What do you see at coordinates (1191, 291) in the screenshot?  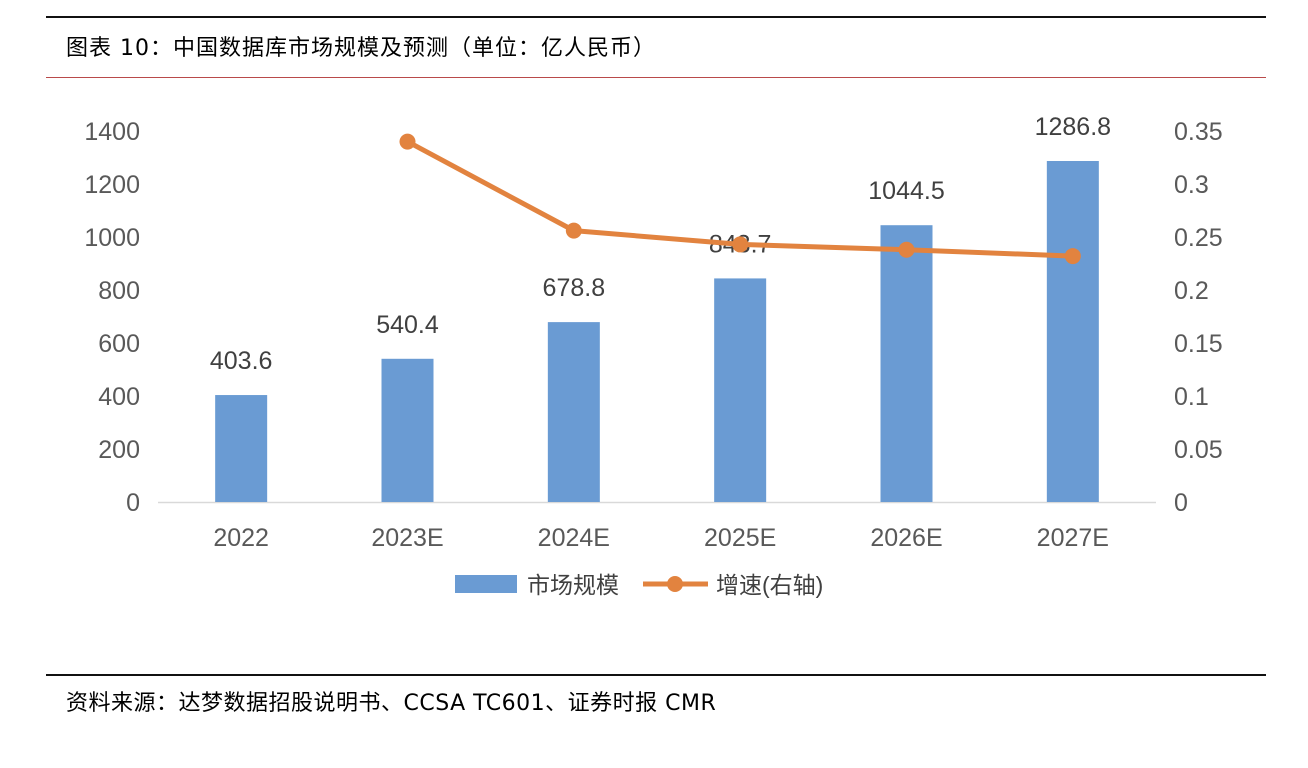 I see `right-axis-tick-label: 0.2` at bounding box center [1191, 291].